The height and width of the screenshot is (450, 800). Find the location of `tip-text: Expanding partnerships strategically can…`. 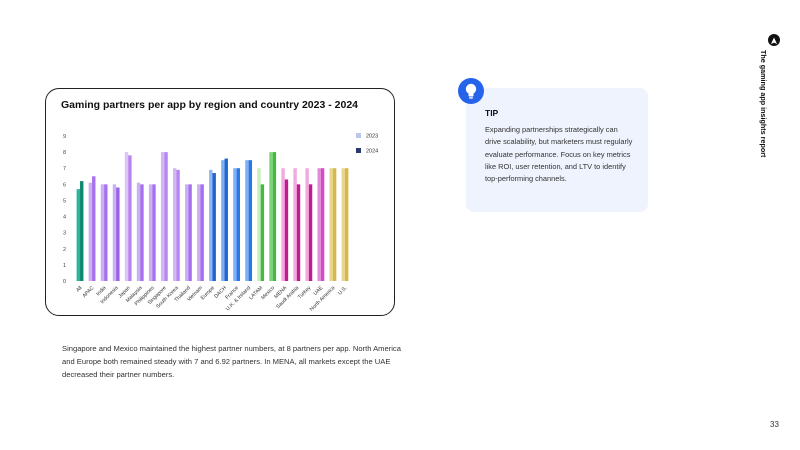

tip-text: Expanding partnerships strategically can… is located at coordinates (559, 154).